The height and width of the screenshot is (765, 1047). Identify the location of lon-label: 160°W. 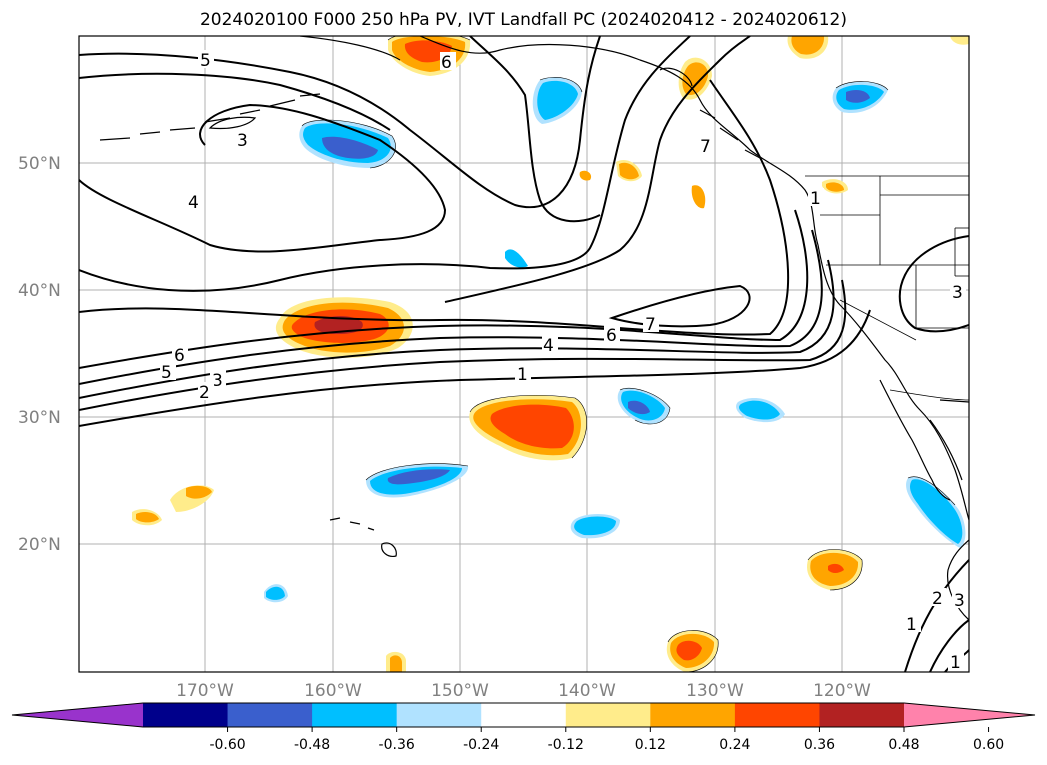
(333, 691).